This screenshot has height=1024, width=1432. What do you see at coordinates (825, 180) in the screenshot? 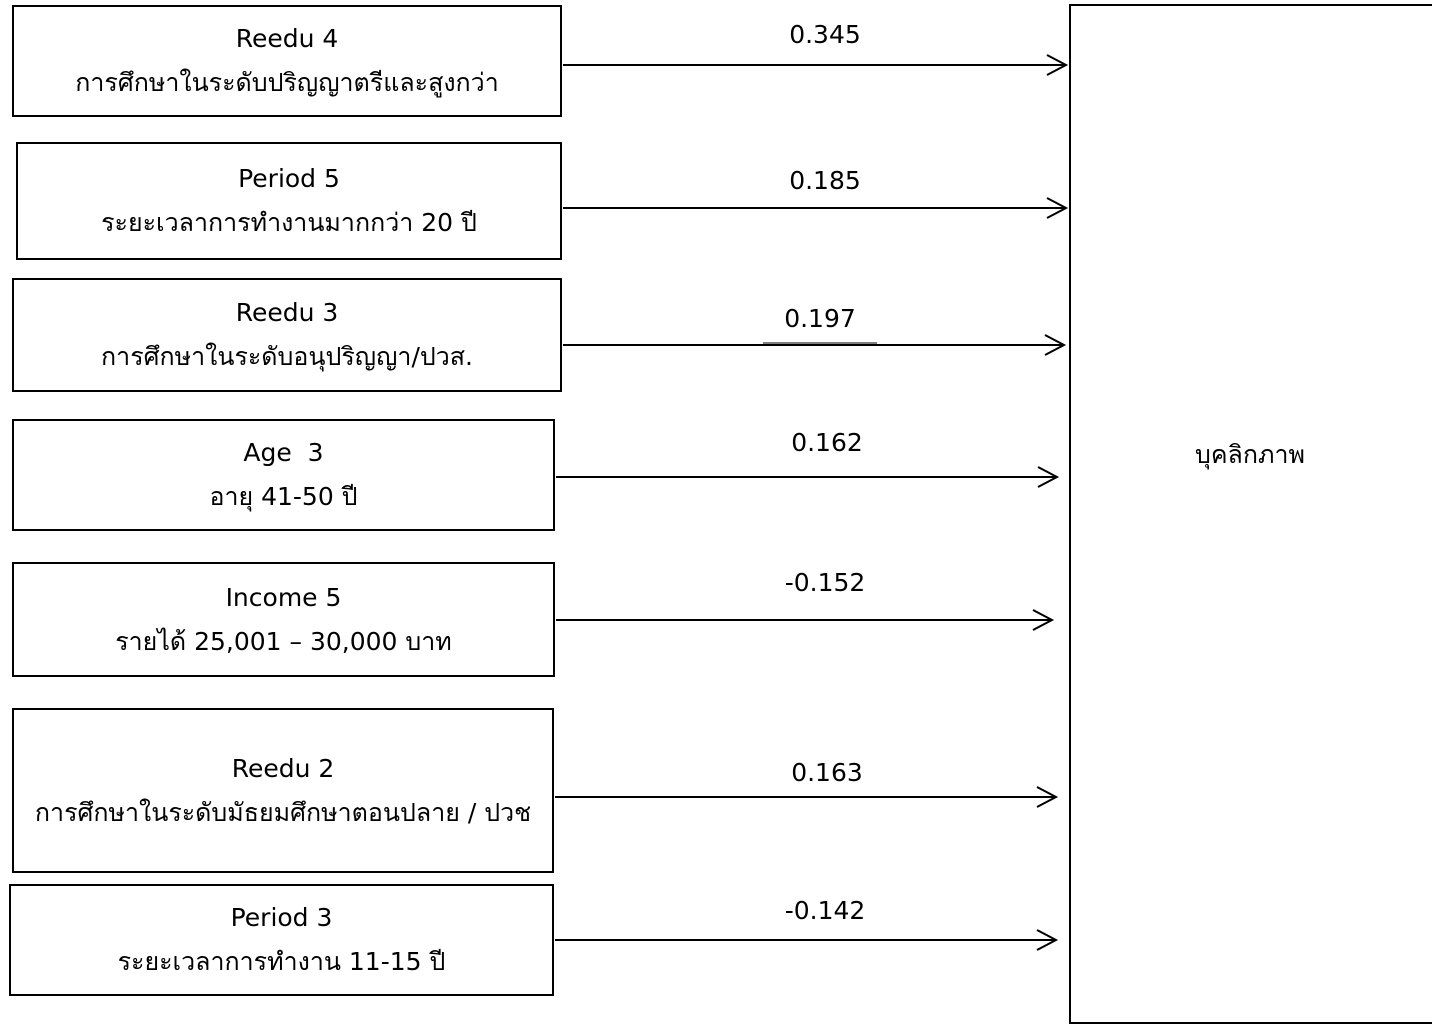
I see `coefficient-label: 0.185` at bounding box center [825, 180].